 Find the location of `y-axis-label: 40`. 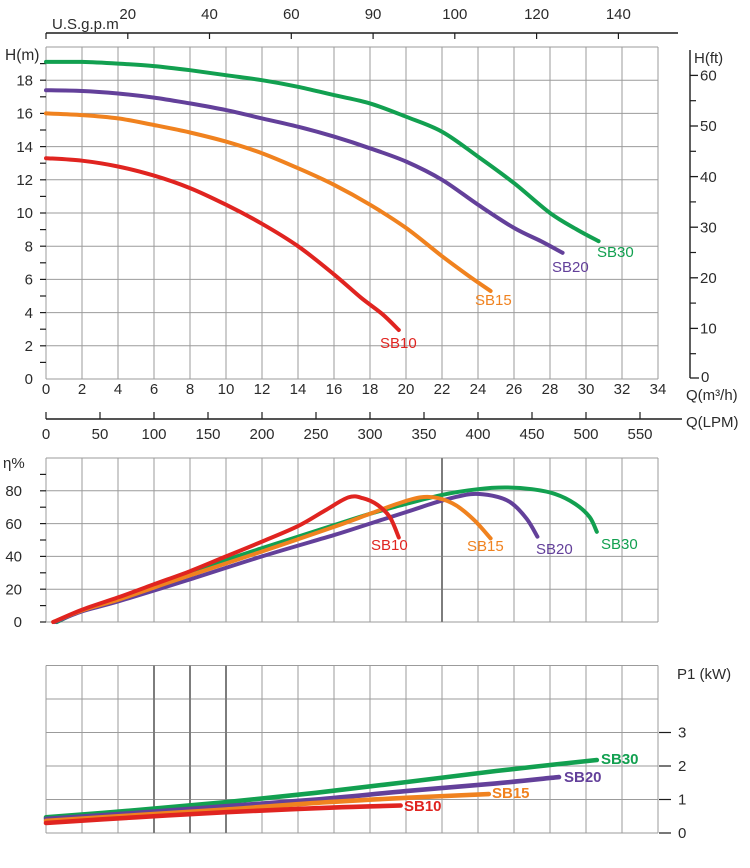

y-axis-label: 40 is located at coordinates (13, 557).